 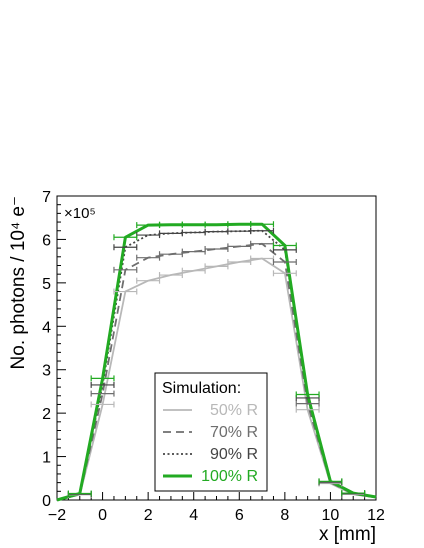 I want to click on legend-label: 50% R, so click(x=234, y=410).